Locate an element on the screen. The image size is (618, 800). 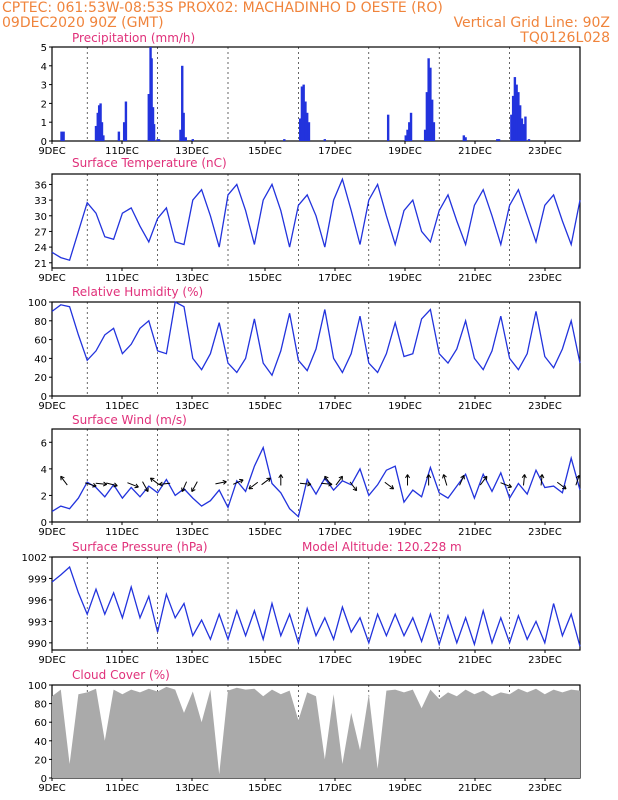
rh-xtick-label: 19DEC is located at coordinates (405, 406).